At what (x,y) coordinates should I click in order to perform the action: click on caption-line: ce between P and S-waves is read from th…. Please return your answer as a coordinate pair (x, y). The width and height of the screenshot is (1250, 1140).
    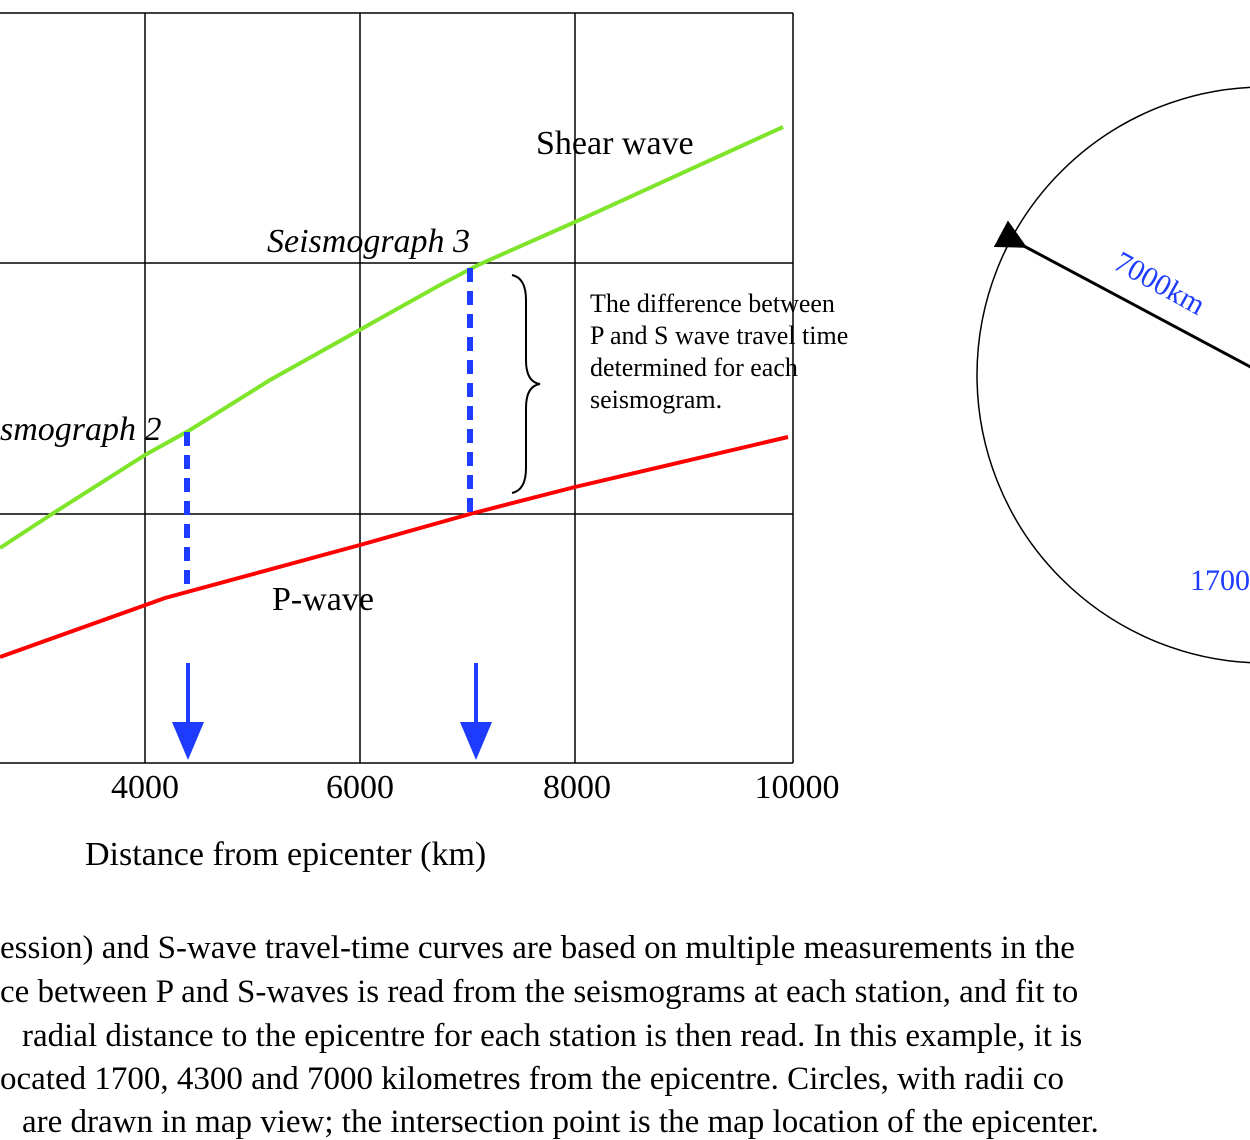
    Looking at the image, I should click on (539, 992).